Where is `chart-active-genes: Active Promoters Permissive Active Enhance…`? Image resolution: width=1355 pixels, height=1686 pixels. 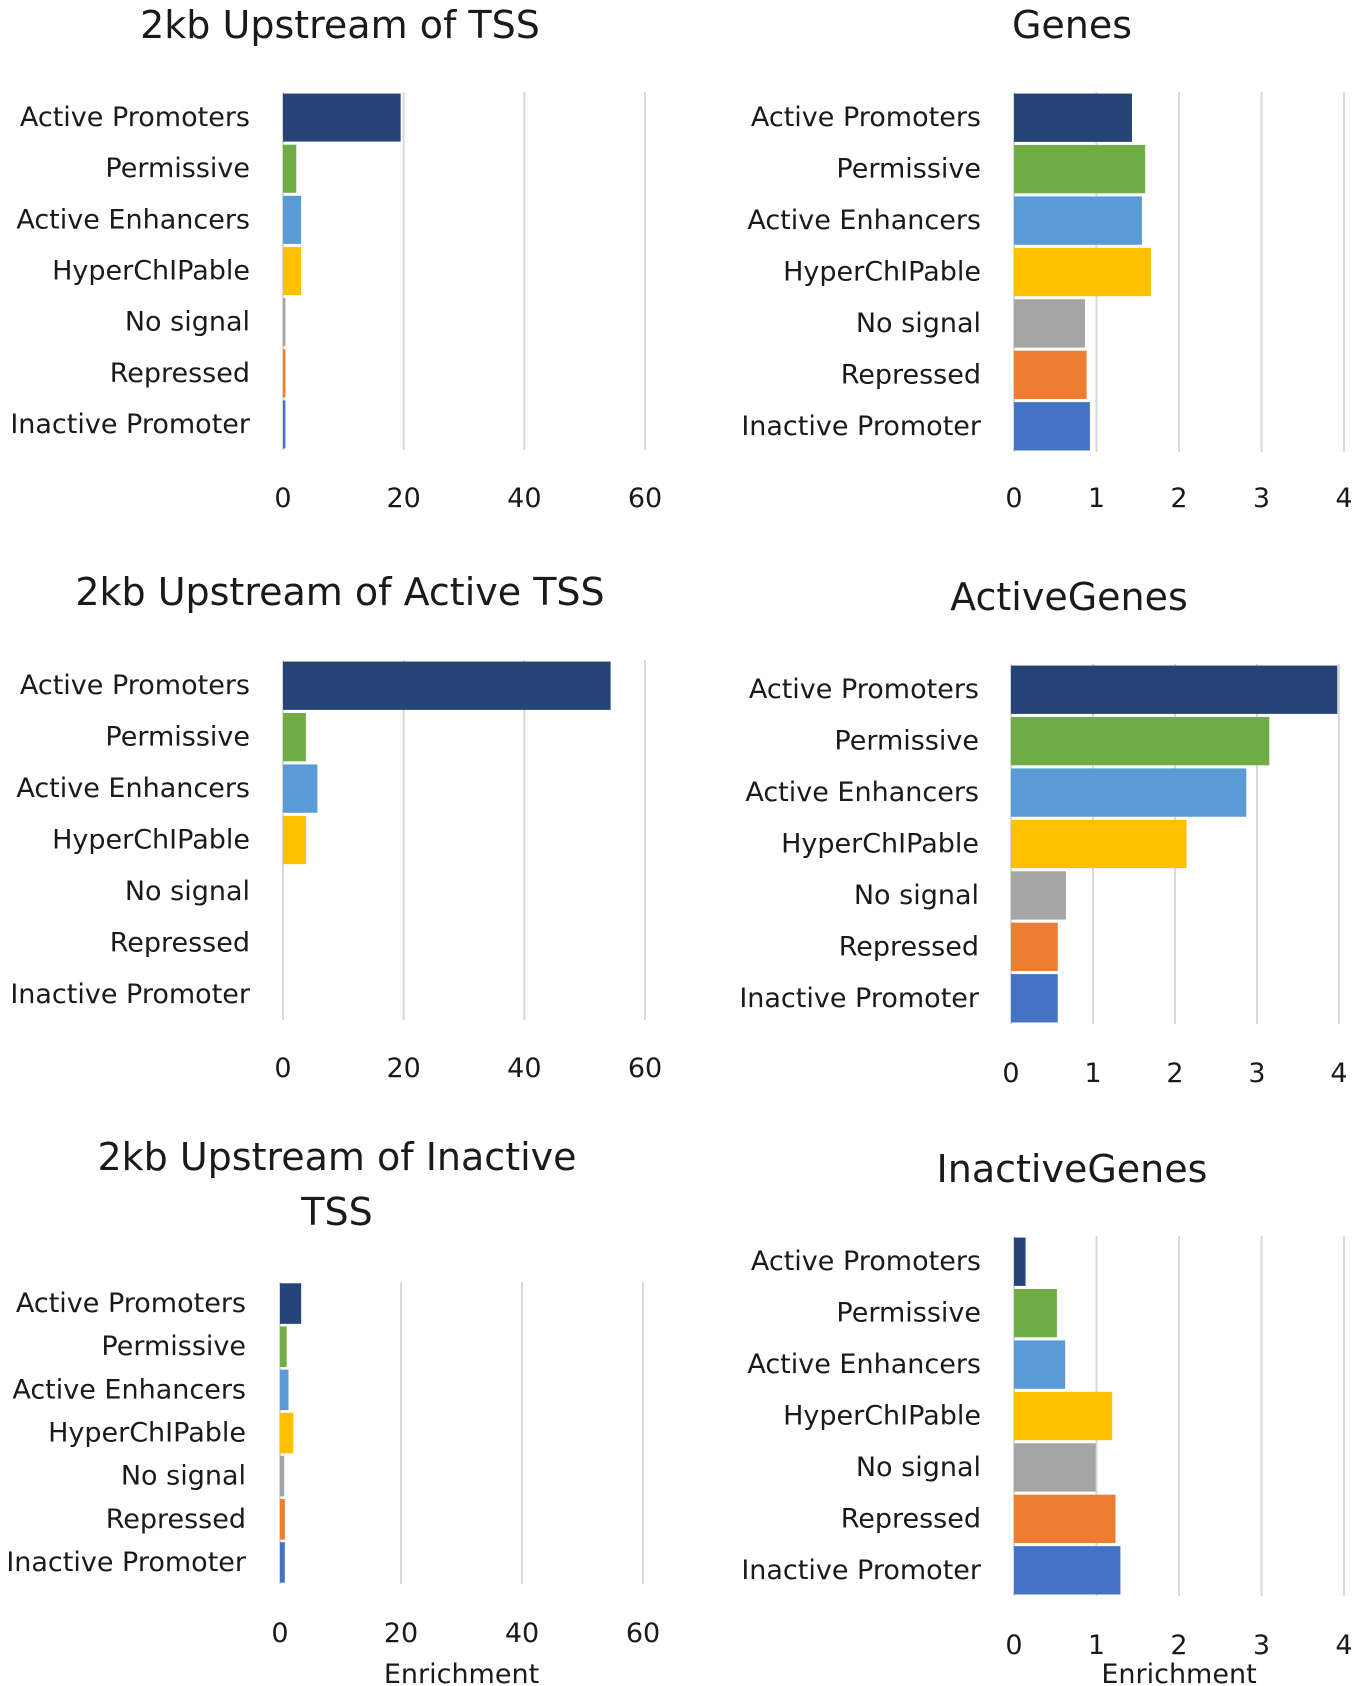 chart-active-genes: Active Promoters Permissive Active Enhance… is located at coordinates (1043, 832).